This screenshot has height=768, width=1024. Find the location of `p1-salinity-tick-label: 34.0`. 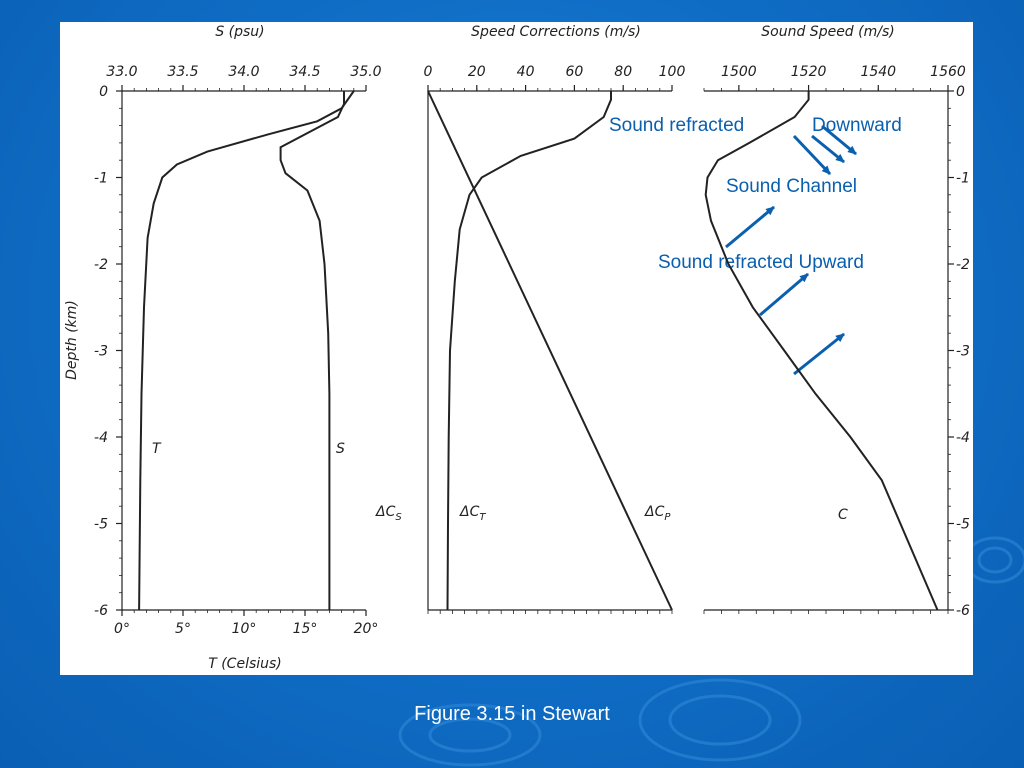

p1-salinity-tick-label: 34.0 is located at coordinates (243, 72).